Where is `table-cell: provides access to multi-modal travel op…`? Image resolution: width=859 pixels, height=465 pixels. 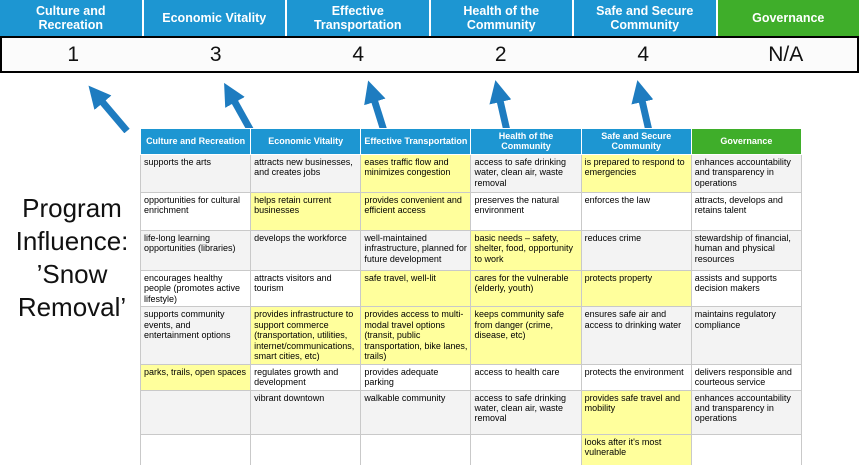
table-cell: provides access to multi-modal travel op… is located at coordinates (416, 335).